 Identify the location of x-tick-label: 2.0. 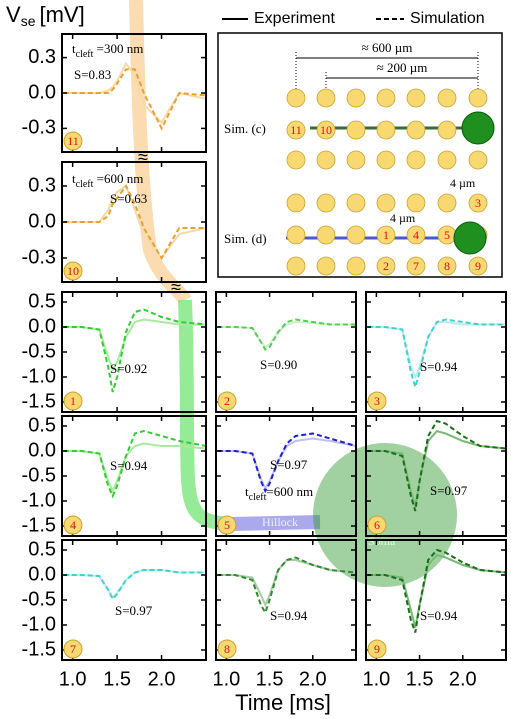
(463, 679).